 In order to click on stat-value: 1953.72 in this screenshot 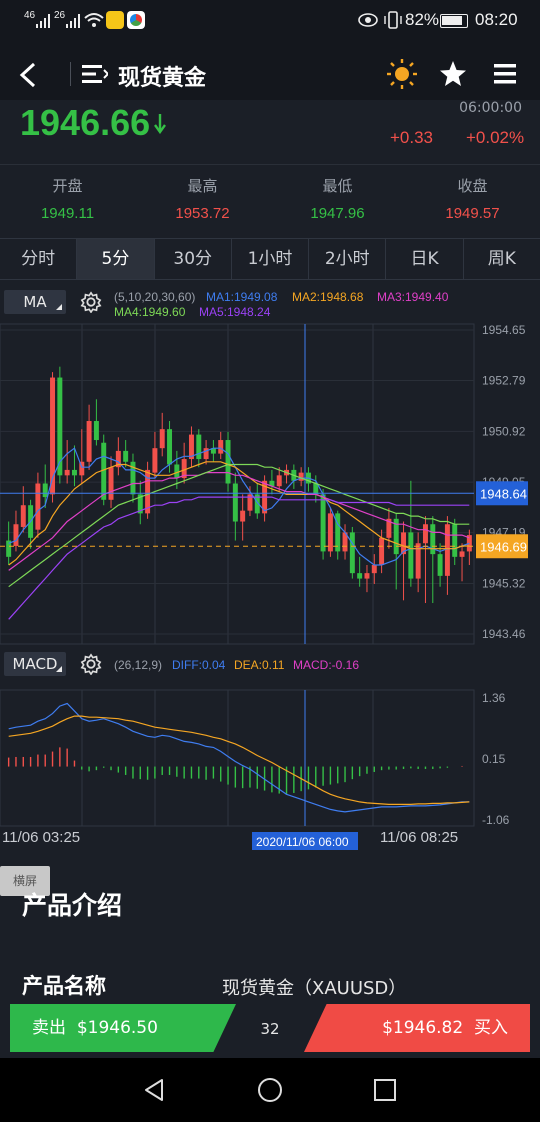, I will do `click(202, 213)`.